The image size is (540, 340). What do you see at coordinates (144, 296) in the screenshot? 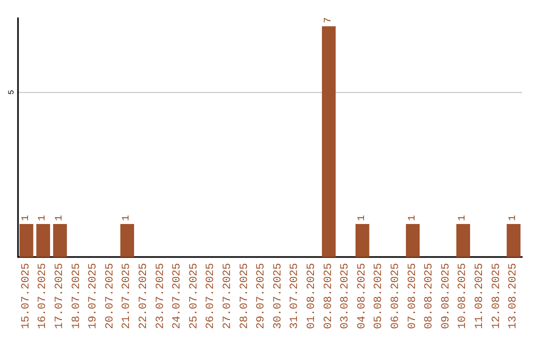
I see `x-tick-label: 22.07.2025` at bounding box center [144, 296].